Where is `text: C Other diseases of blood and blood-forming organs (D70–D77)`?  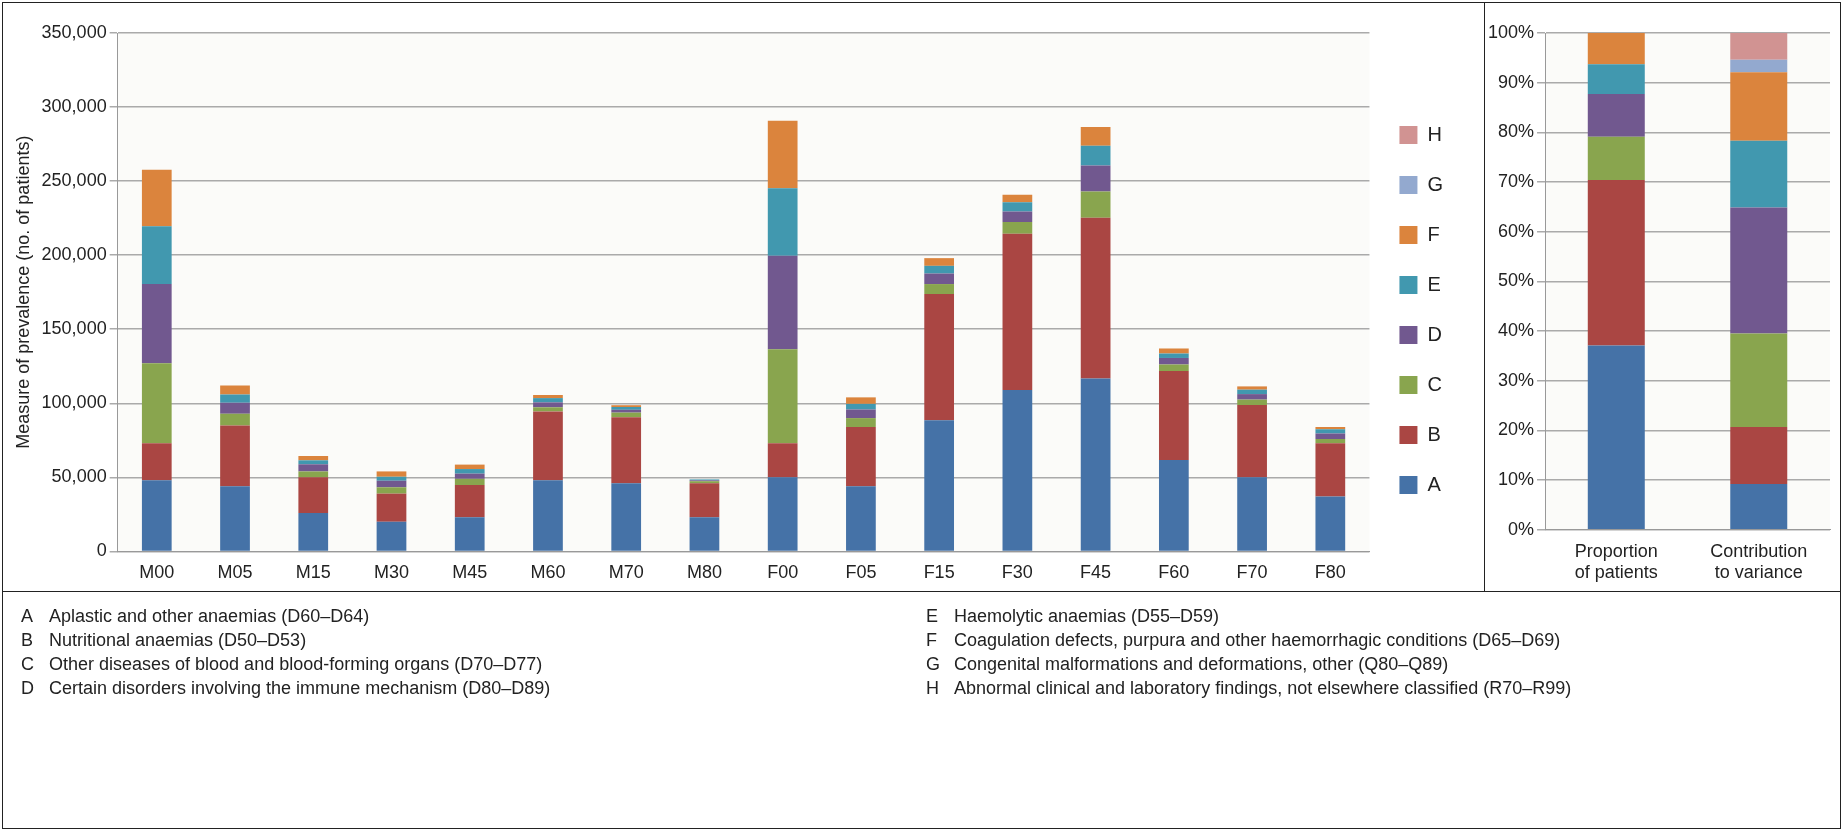
text: C Other diseases of blood and blood-forming organs (D70–D77) is located at coordinates (282, 664).